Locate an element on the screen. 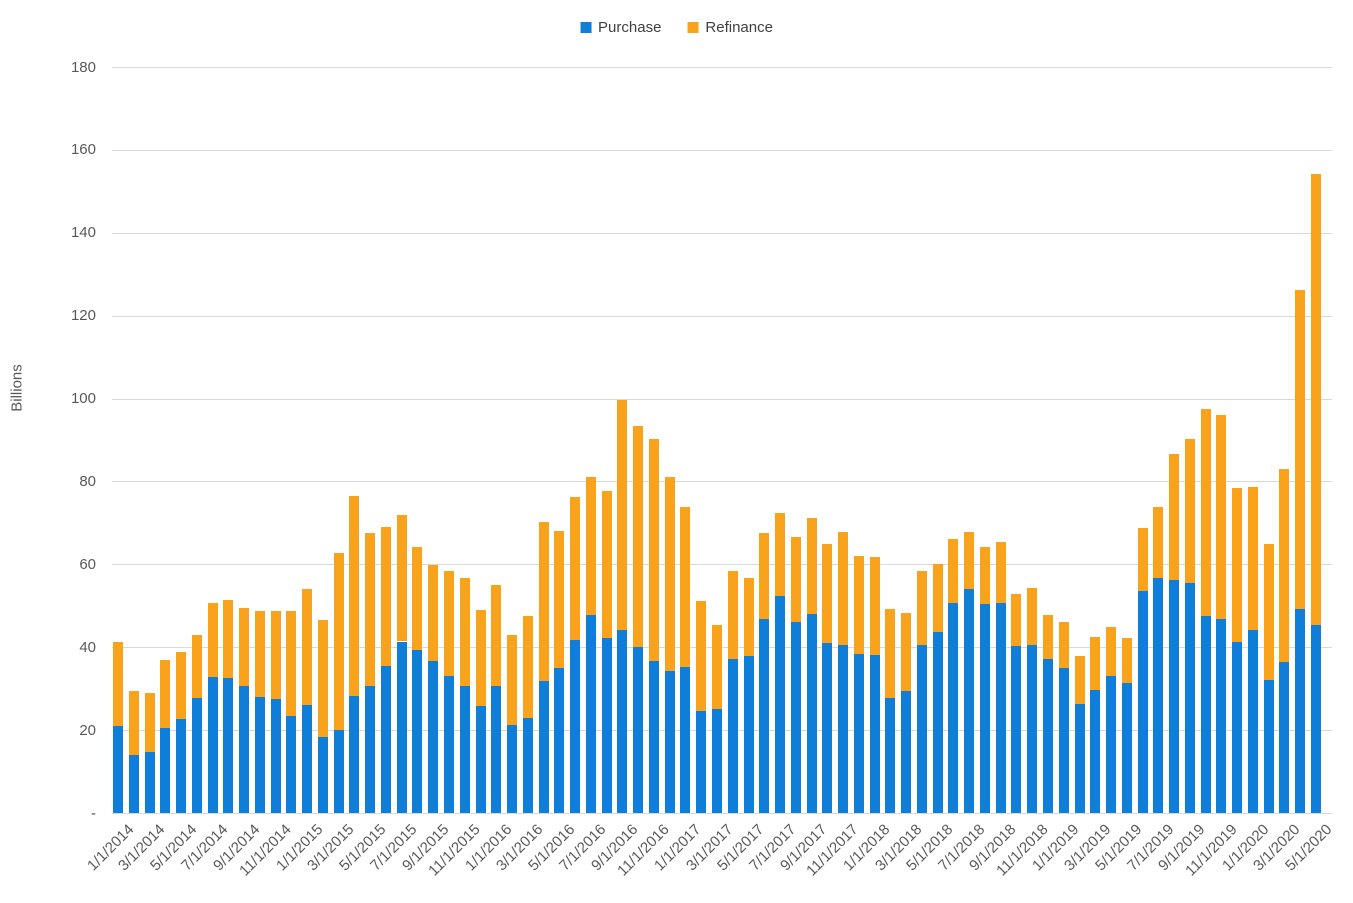 This screenshot has width=1353, height=903. legend: Purchase Refinance is located at coordinates (676, 27).